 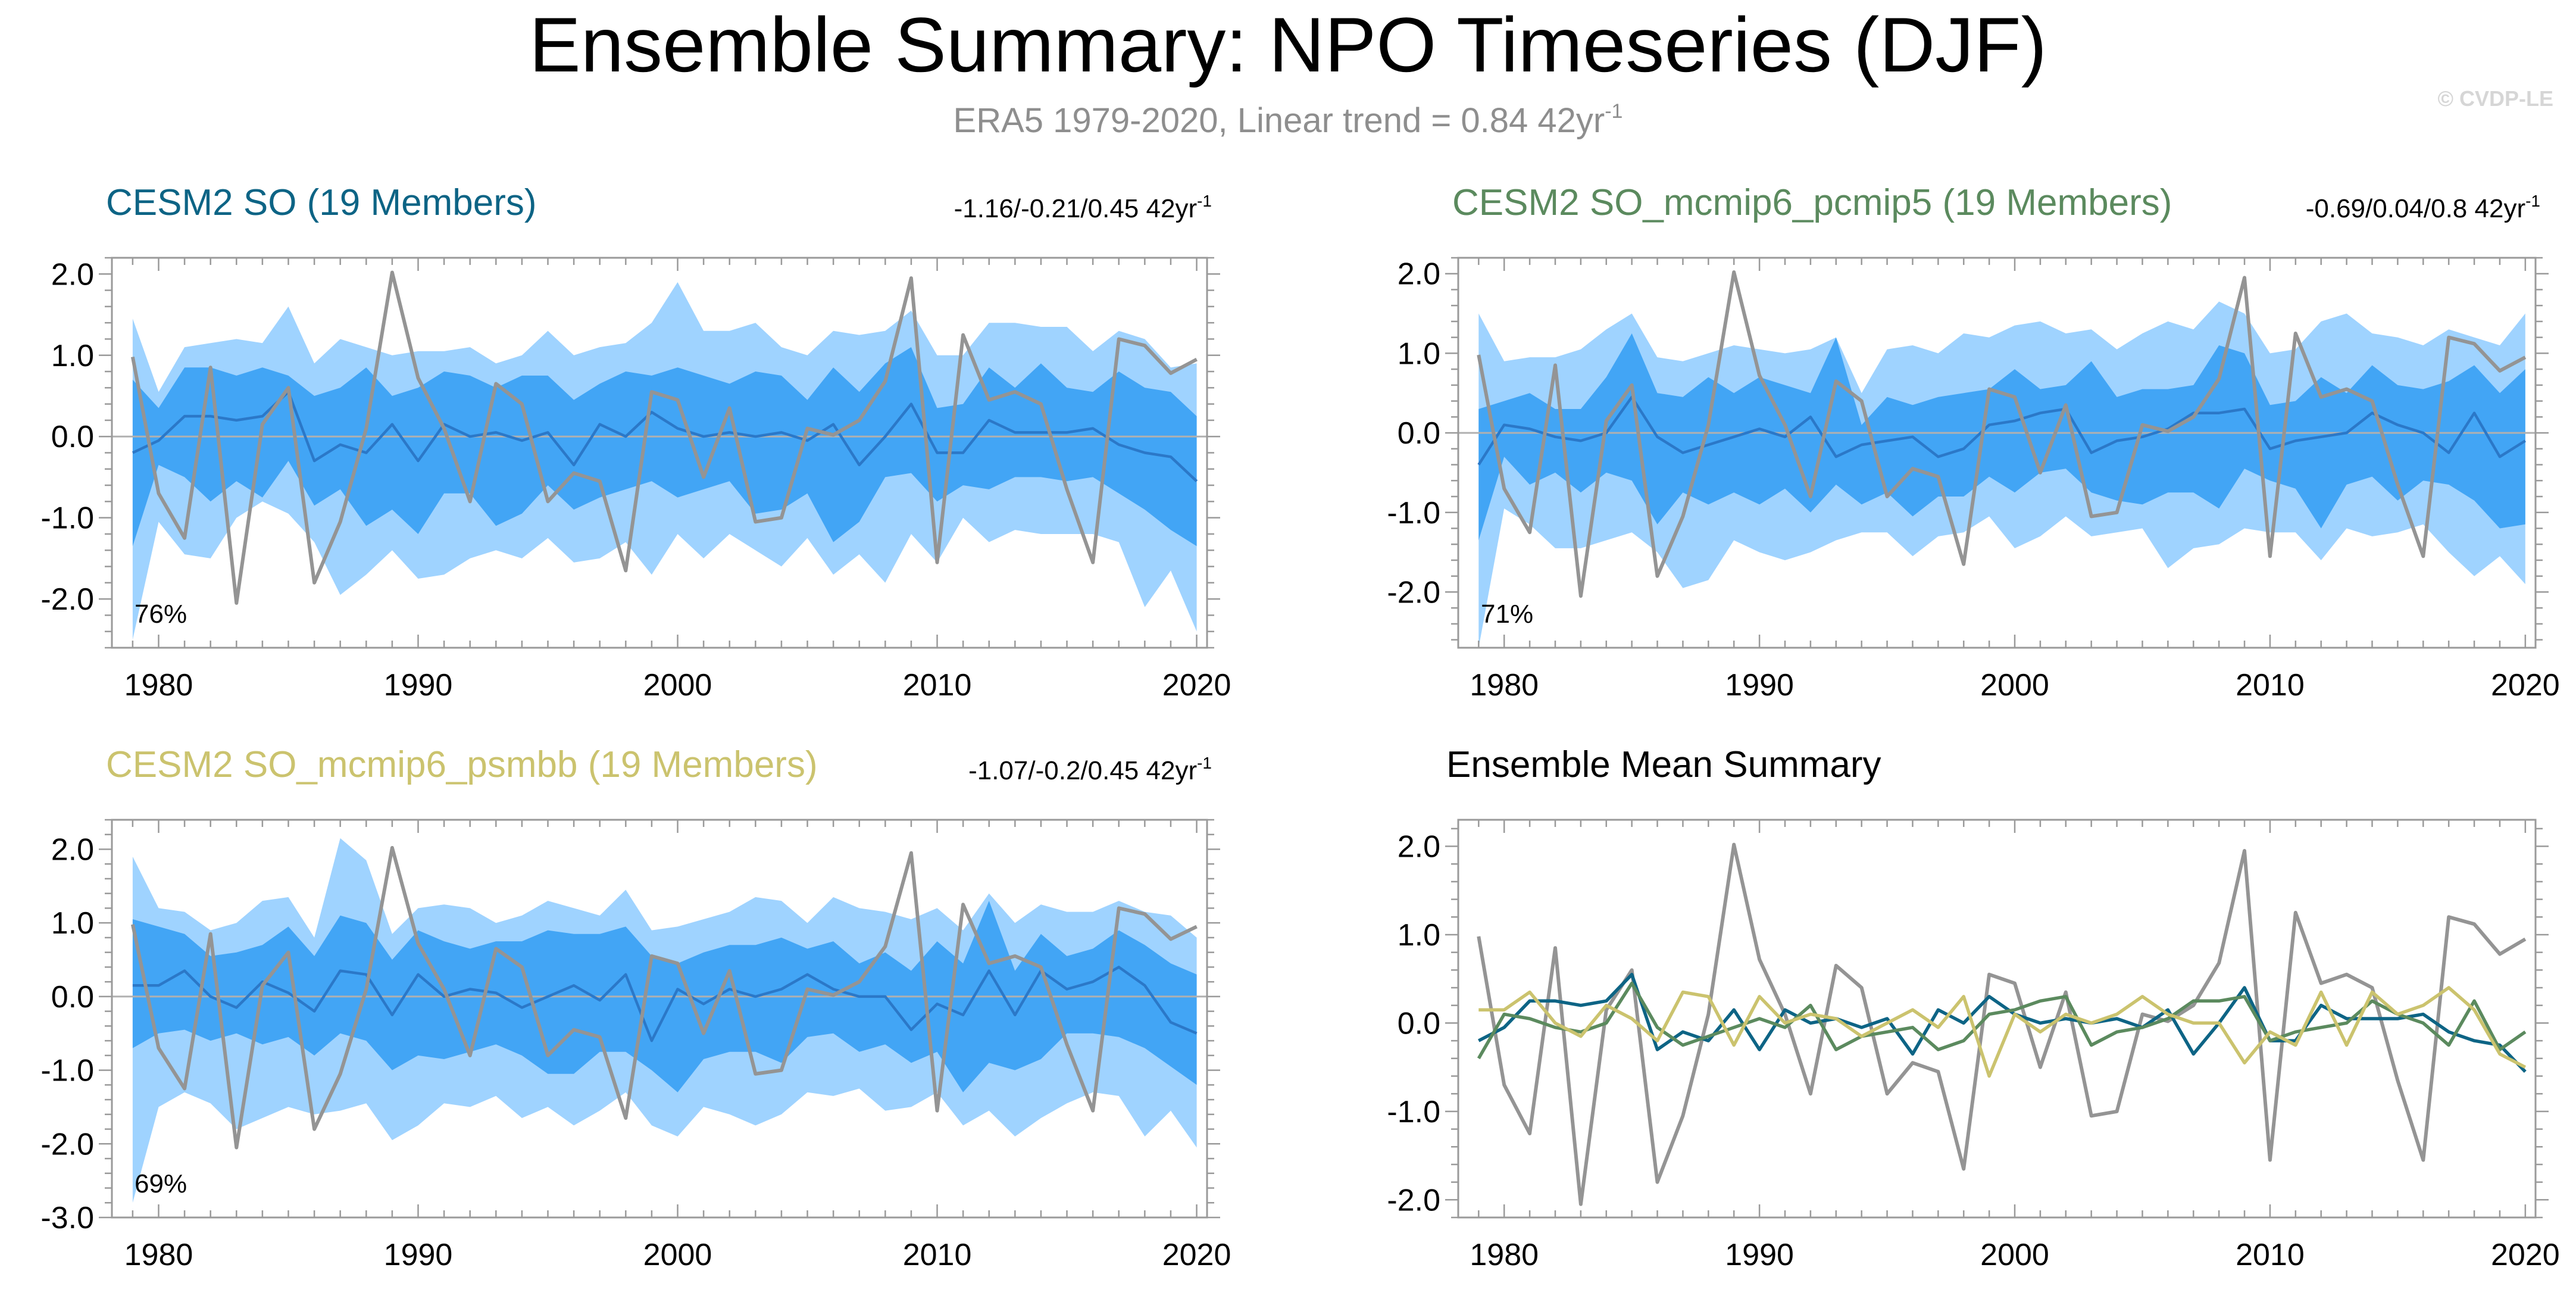 I want to click on figure-title: Ensemble Summary: NPO Timeseries (DJF), so click(x=1288, y=44).